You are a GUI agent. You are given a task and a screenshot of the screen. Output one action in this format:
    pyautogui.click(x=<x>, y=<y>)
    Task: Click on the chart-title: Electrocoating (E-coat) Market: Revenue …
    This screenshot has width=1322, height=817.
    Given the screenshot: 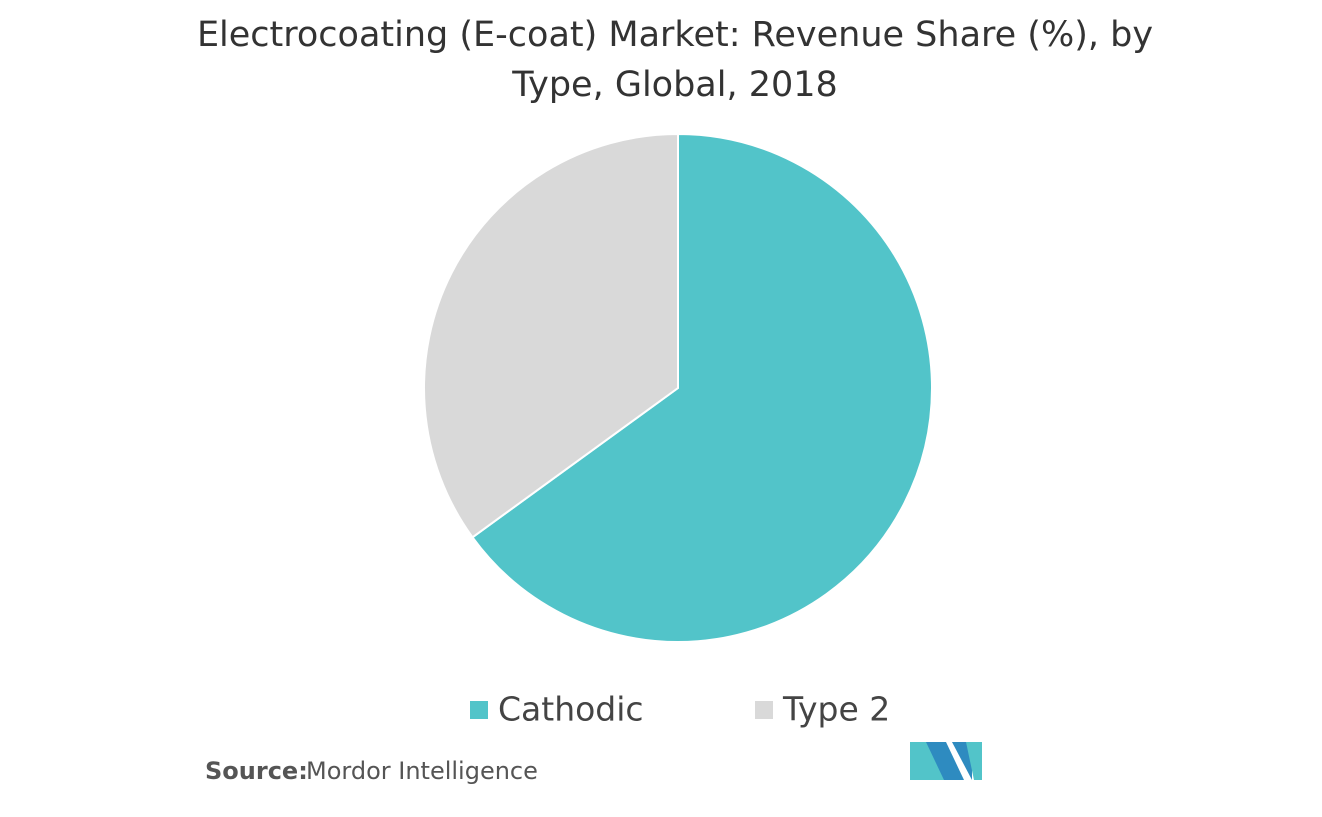 What is the action you would take?
    pyautogui.click(x=675, y=60)
    